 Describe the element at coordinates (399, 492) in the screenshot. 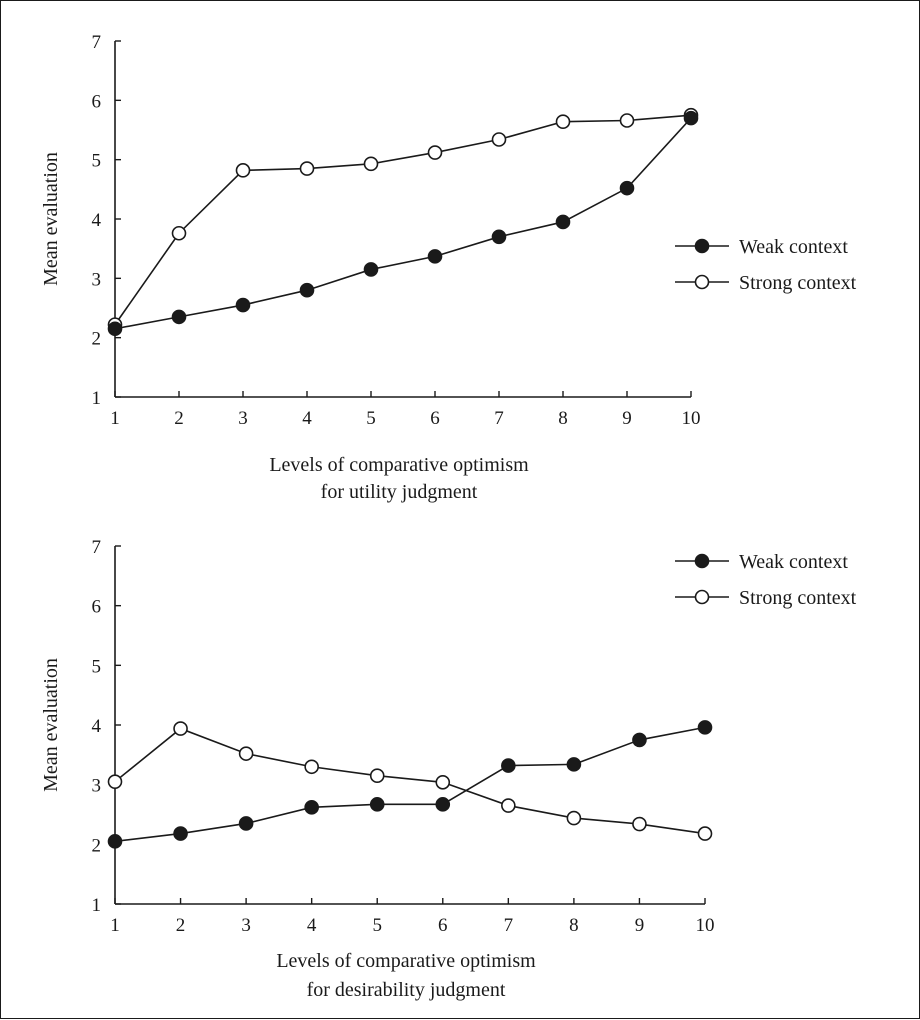

I see `x-axis-label-line-2: for utility judgment` at that location.